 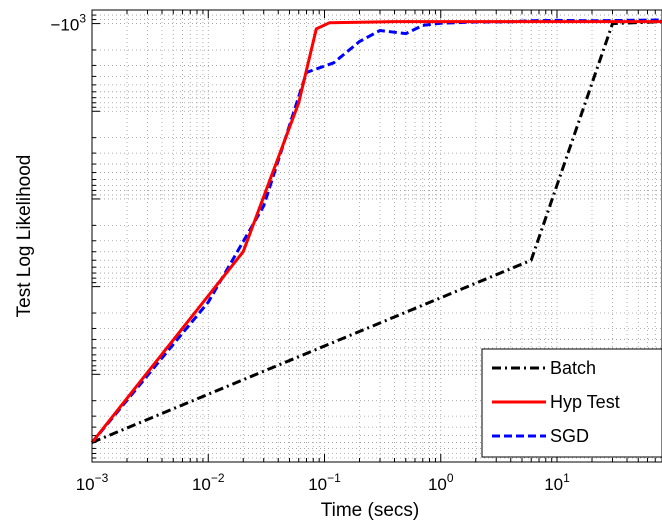 What do you see at coordinates (208, 482) in the screenshot?
I see `x-tick-label: 10⁻²` at bounding box center [208, 482].